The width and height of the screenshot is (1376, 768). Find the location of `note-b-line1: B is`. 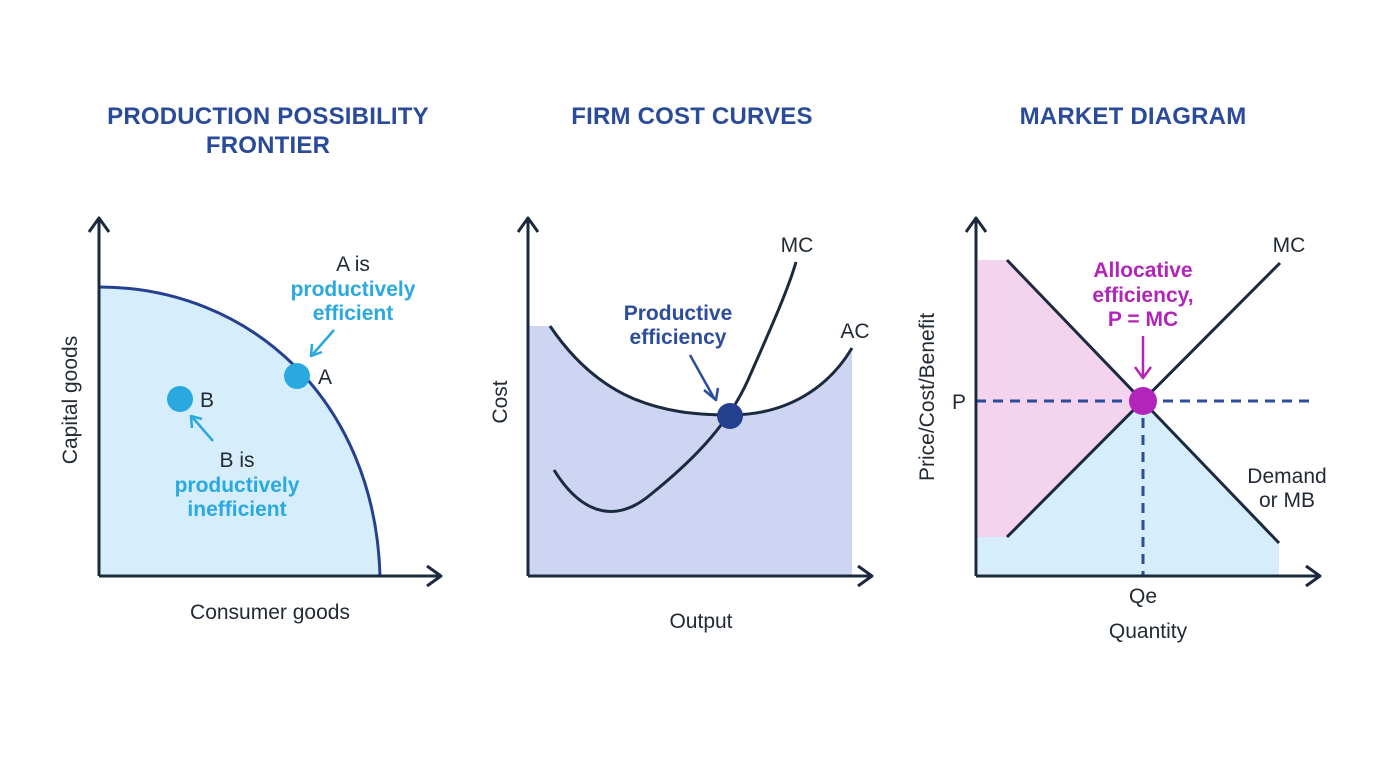

note-b-line1: B is is located at coordinates (236, 460).